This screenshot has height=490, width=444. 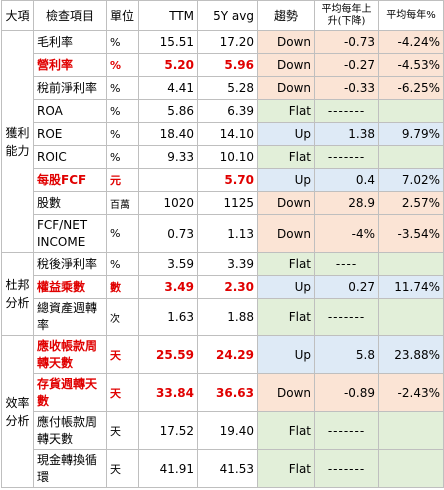 I want to click on item-unit: 百萬, so click(x=122, y=203).